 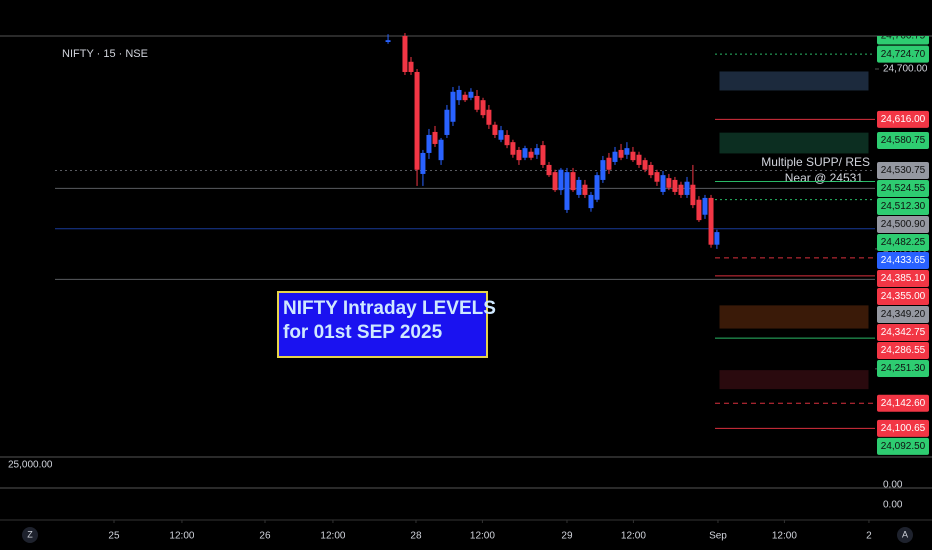 I want to click on chart-title: NIFTY · 15 · NSE, so click(x=105, y=54).